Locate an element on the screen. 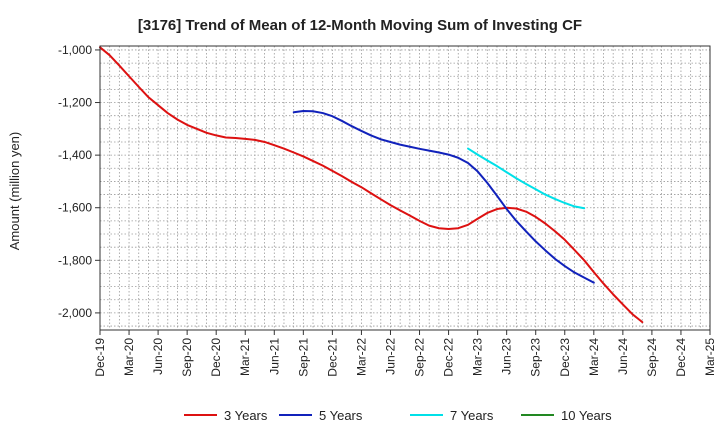 The height and width of the screenshot is (440, 720). y-axis-ticks: -1,000 -1,200 -1,400 -1,600 -1,800 -2,000 is located at coordinates (79, 181).